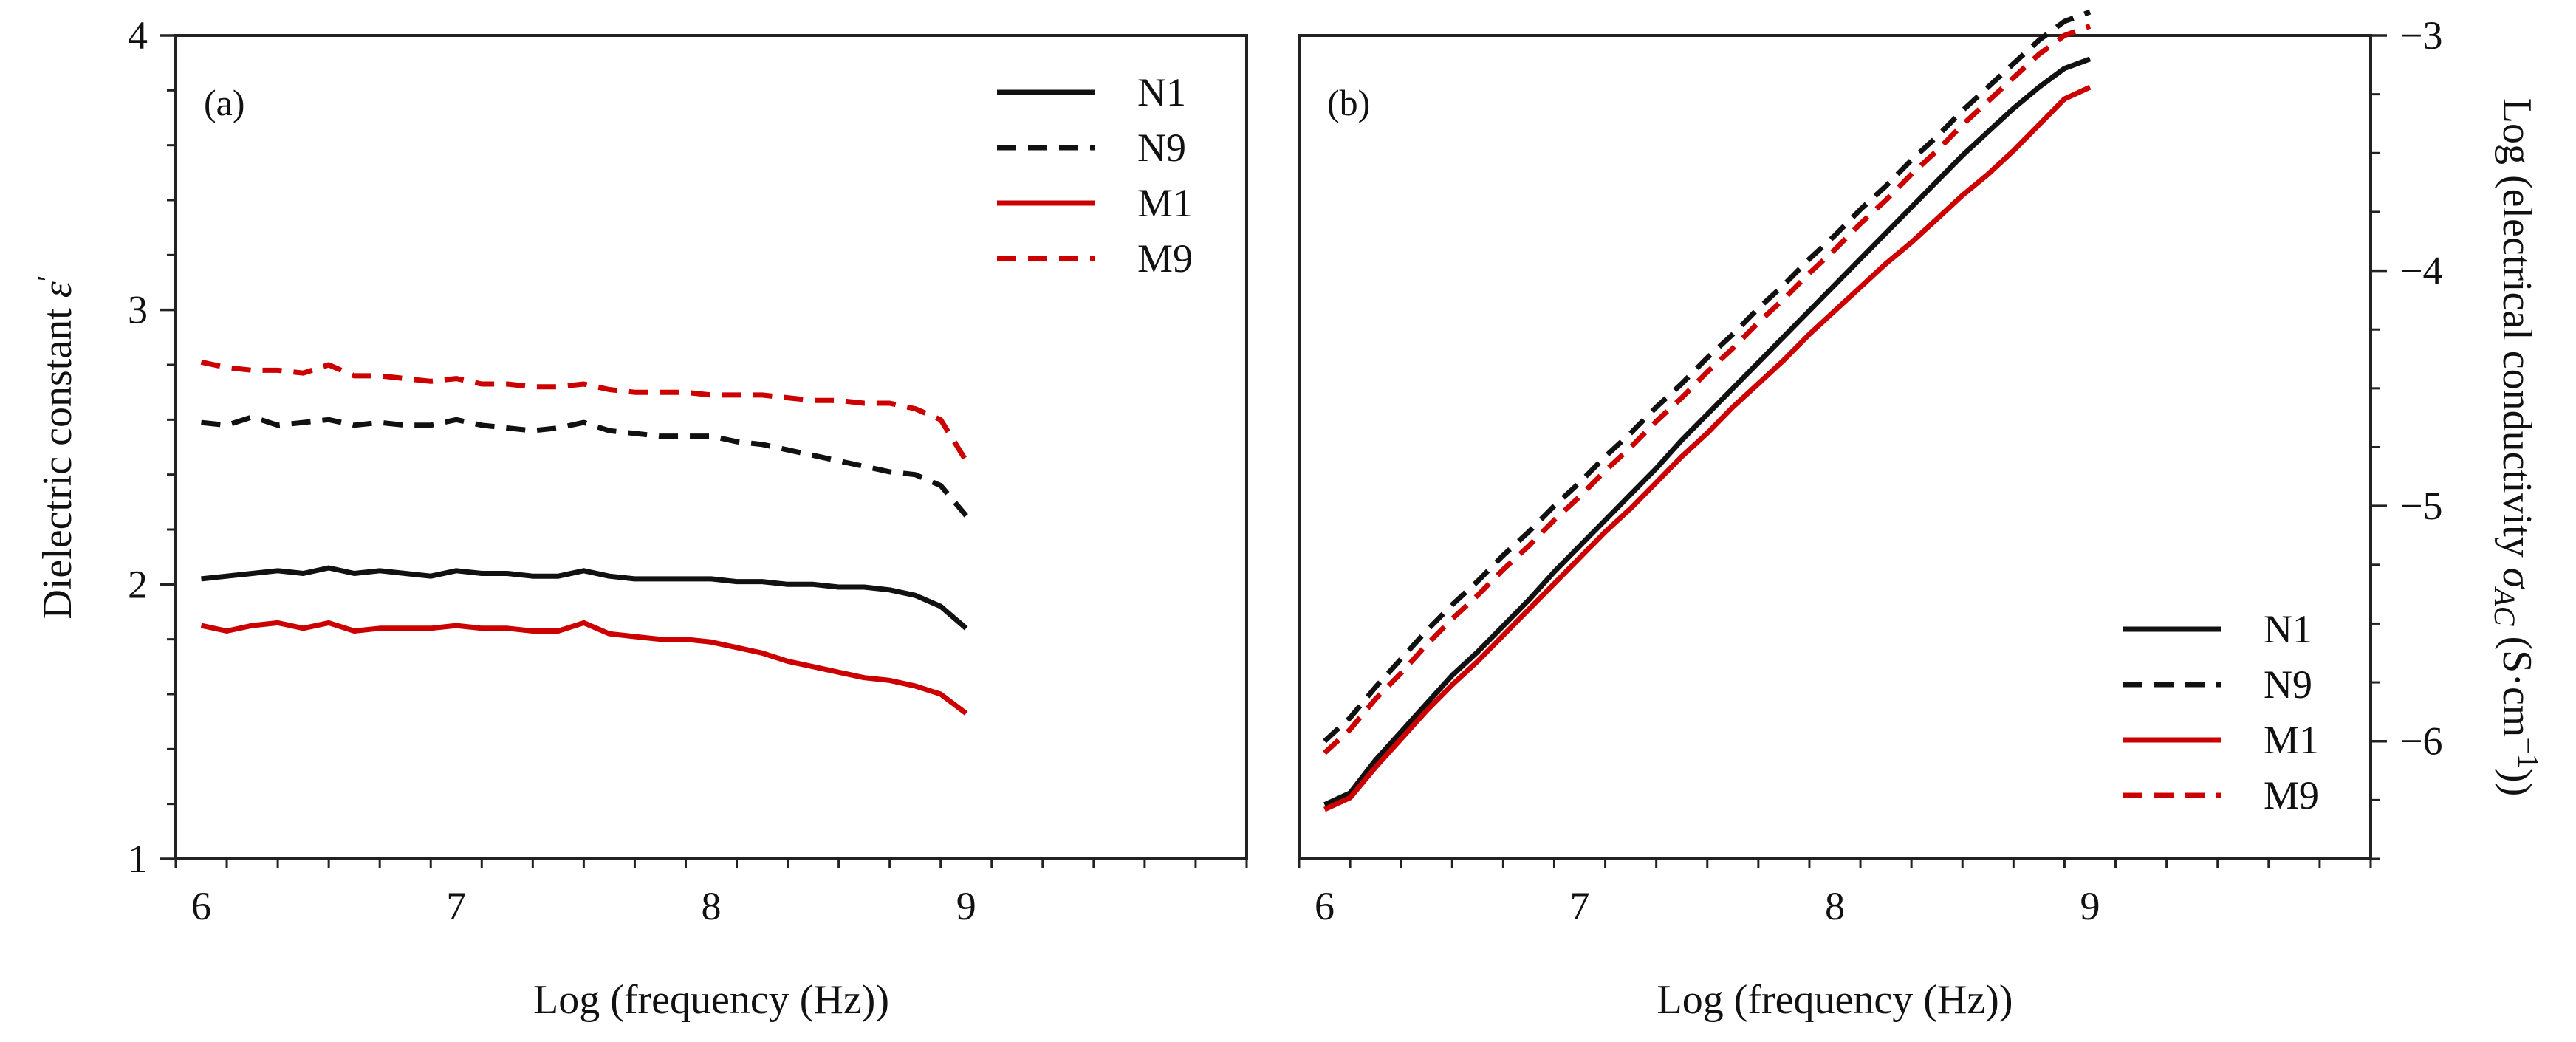  What do you see at coordinates (584, 668) in the screenshot?
I see `series-line-m1` at bounding box center [584, 668].